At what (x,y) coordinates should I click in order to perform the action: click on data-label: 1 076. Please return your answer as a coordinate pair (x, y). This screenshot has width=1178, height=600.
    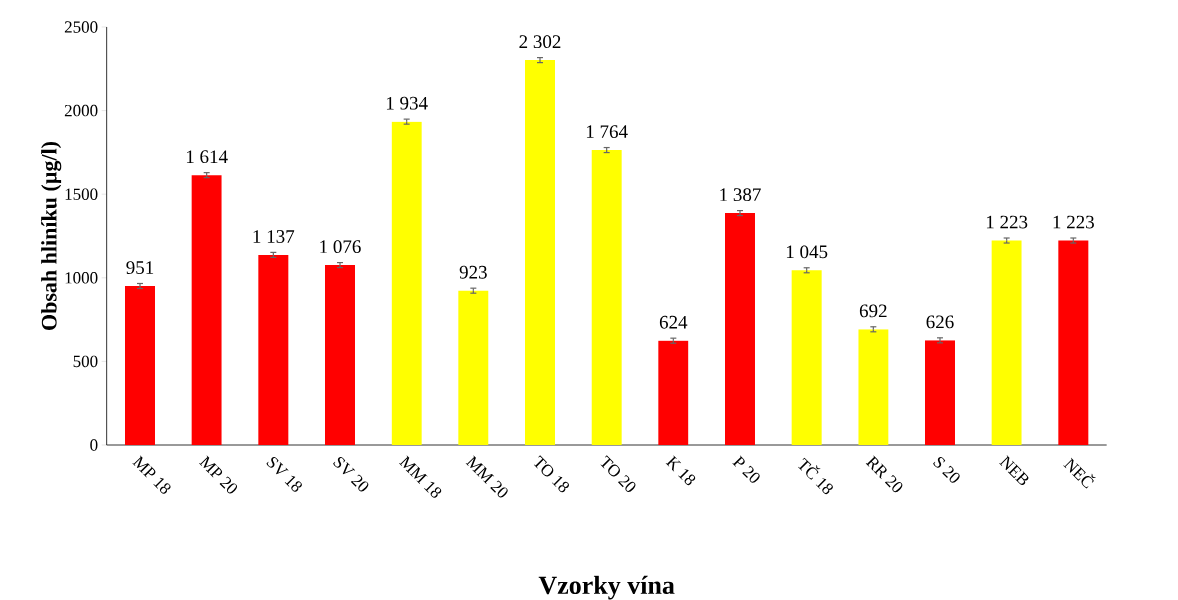
    Looking at the image, I should click on (340, 247).